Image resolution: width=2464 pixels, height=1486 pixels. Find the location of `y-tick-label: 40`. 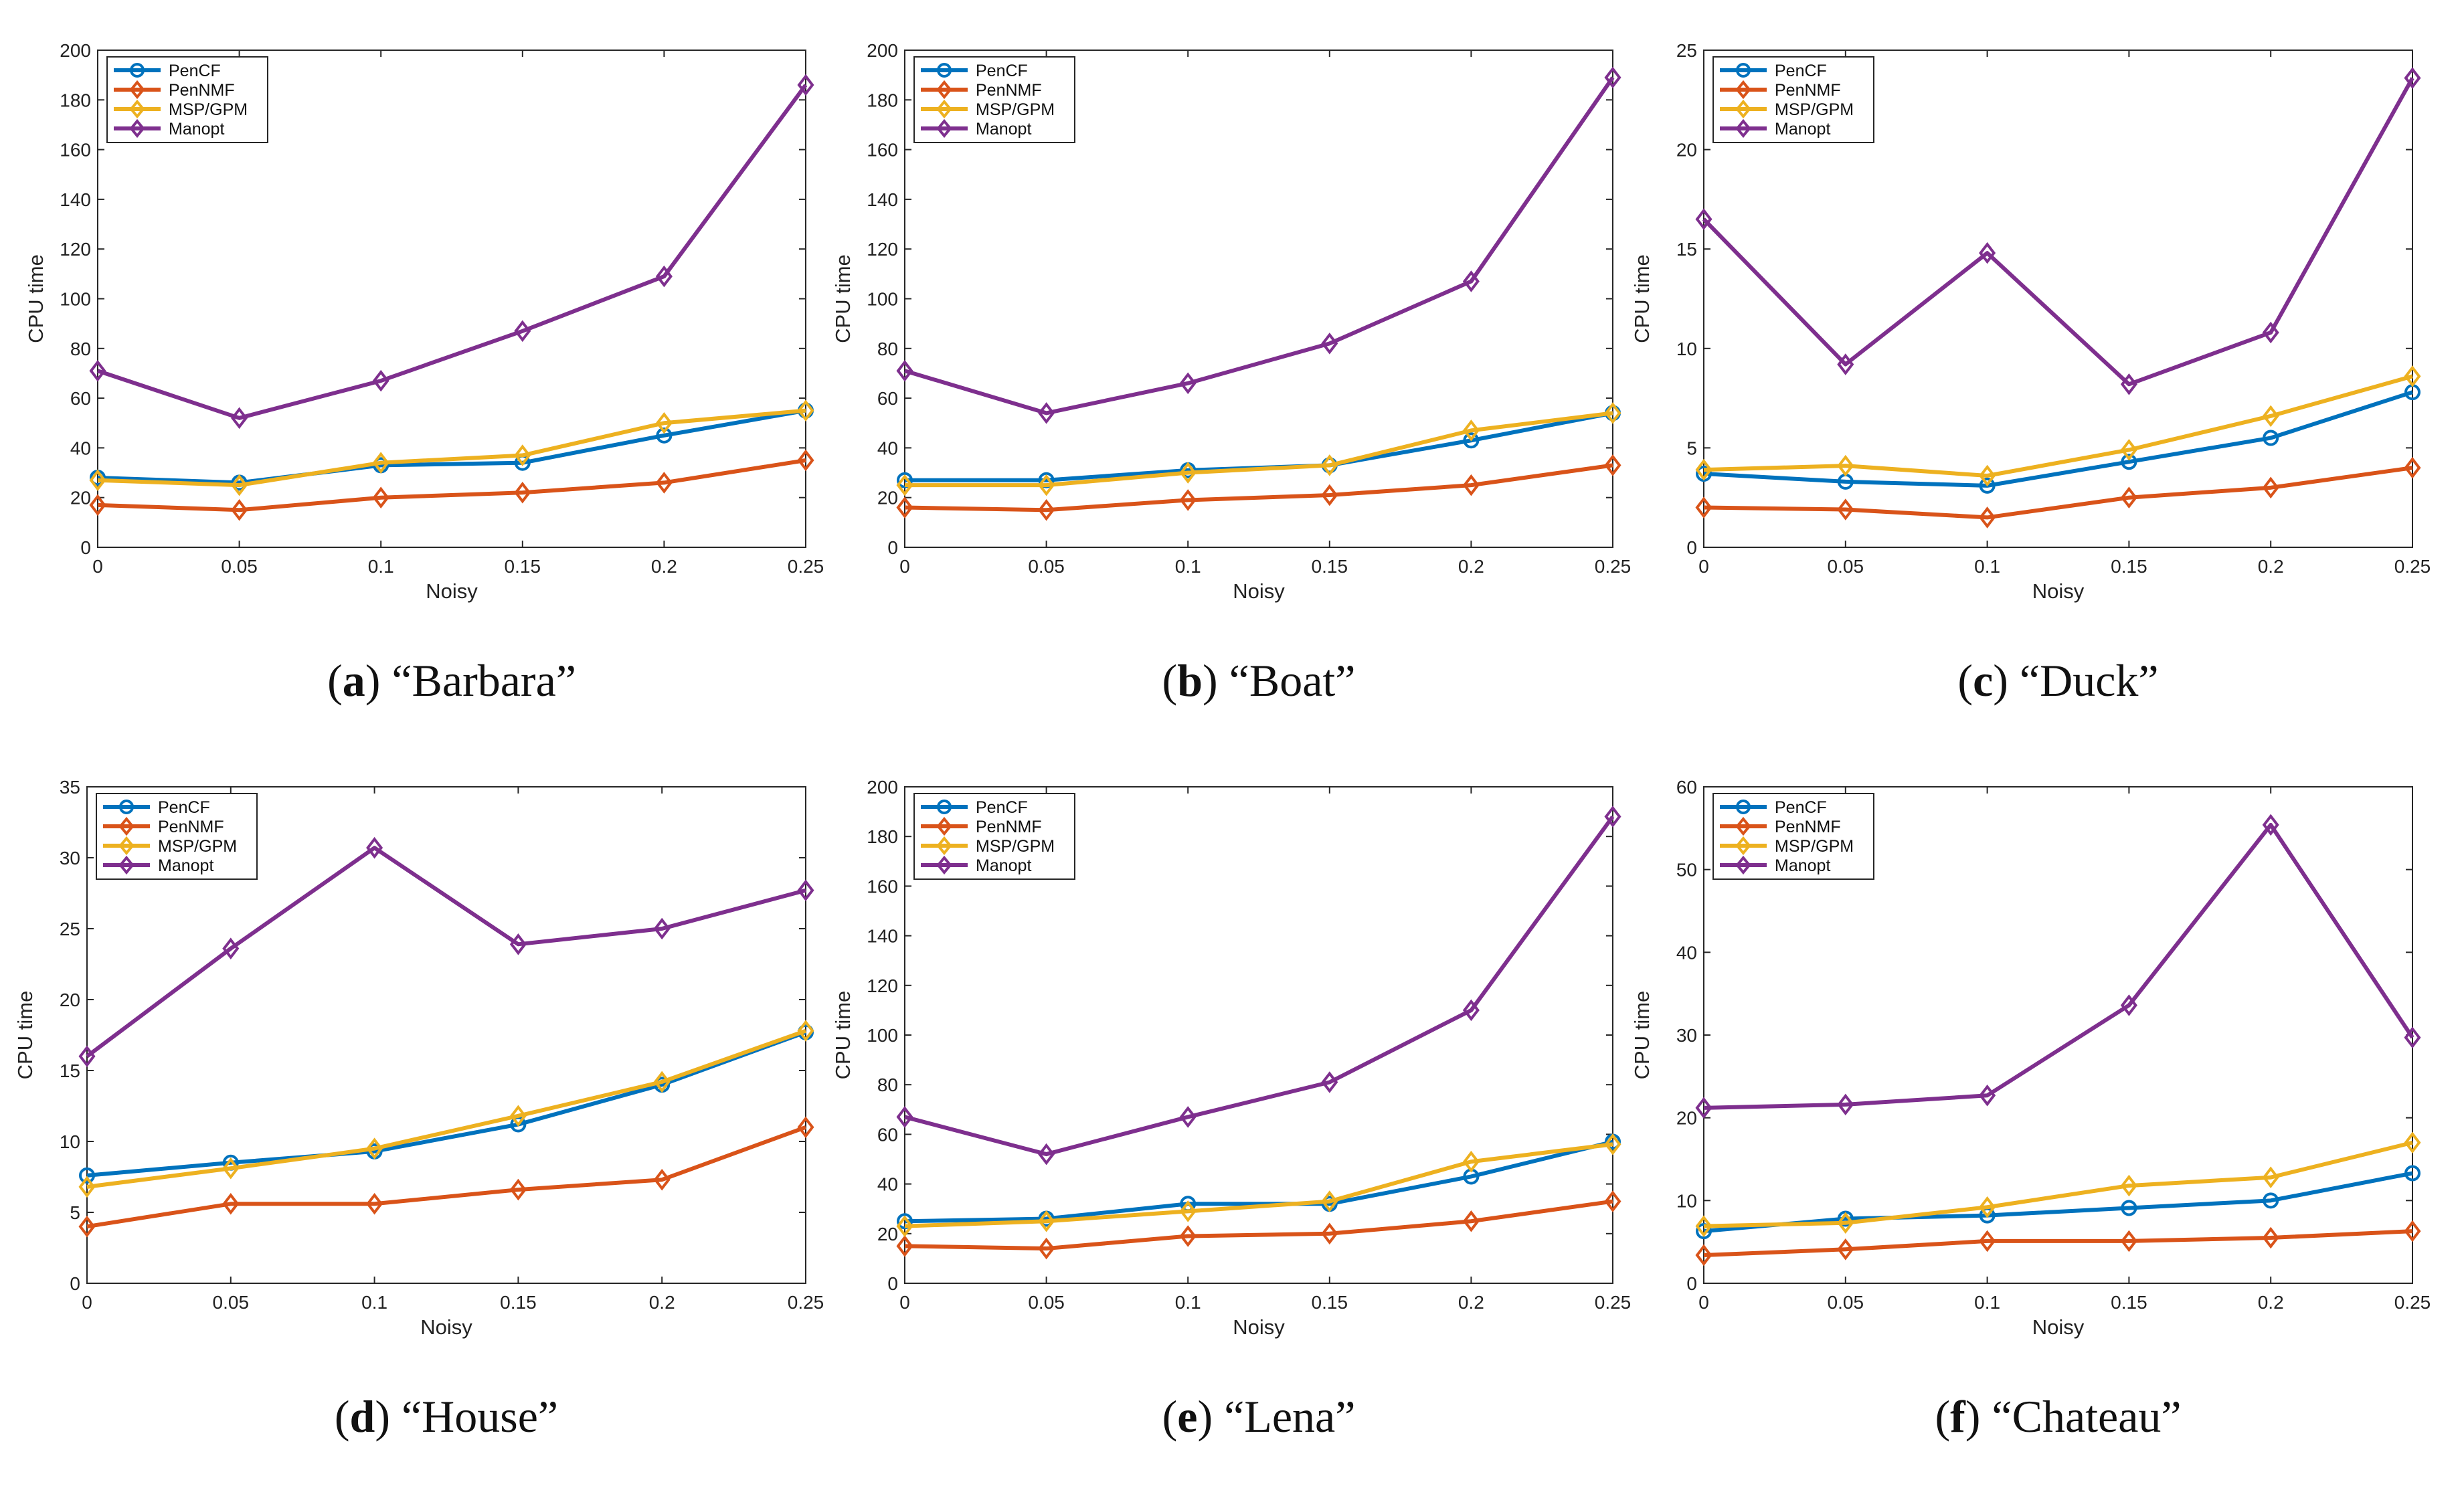

y-tick-label: 40 is located at coordinates (887, 448).